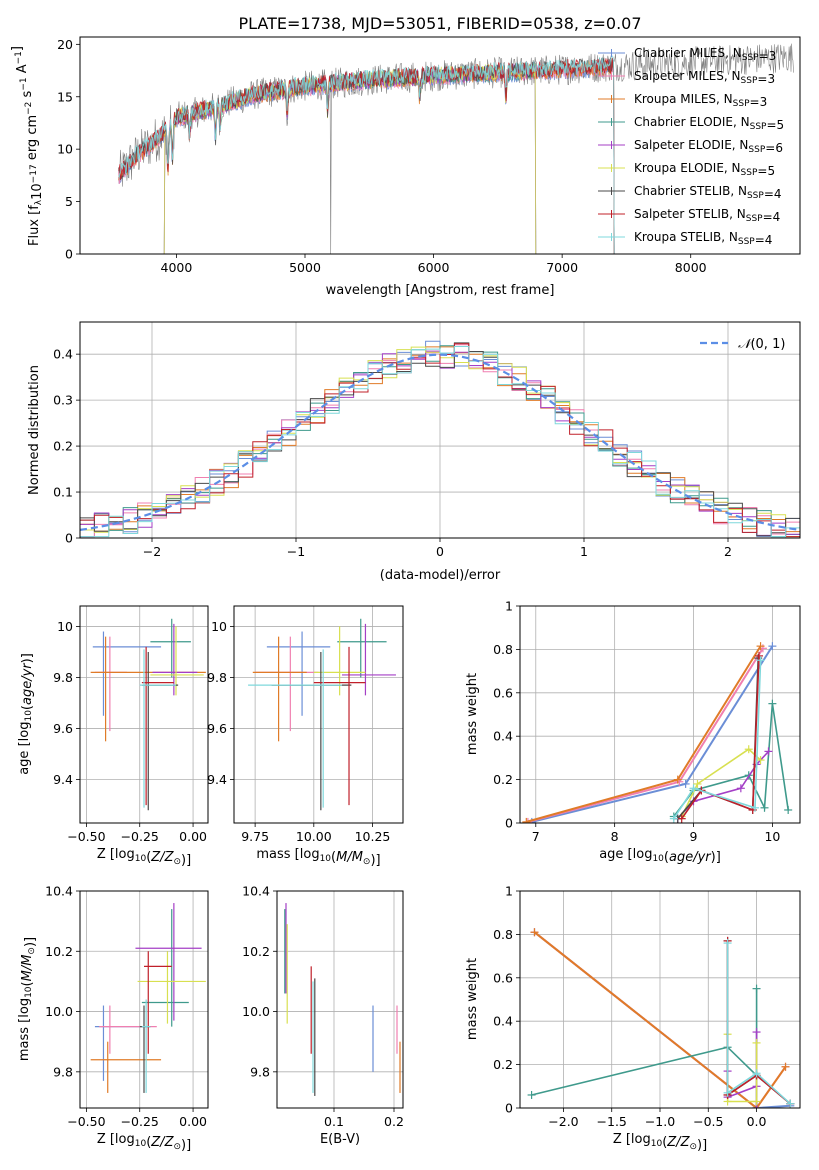  What do you see at coordinates (562, 267) in the screenshot?
I see `x-tick-label: 7000` at bounding box center [562, 267].